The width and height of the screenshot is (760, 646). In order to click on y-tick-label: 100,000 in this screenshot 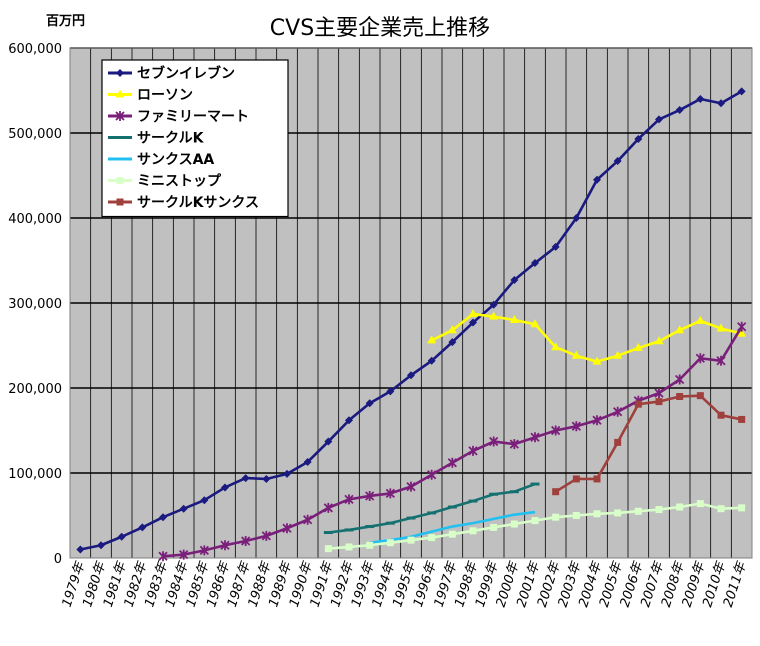, I will do `click(35, 474)`.